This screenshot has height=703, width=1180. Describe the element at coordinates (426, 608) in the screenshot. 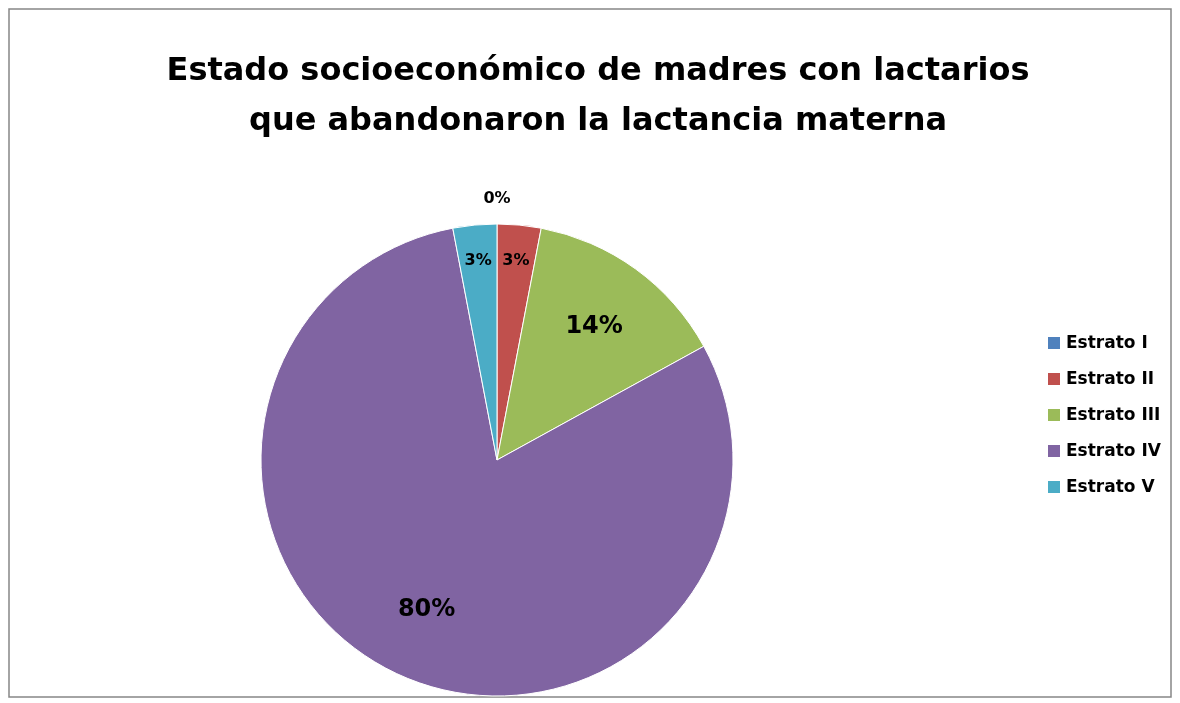

I see `data-label: 80%` at that location.